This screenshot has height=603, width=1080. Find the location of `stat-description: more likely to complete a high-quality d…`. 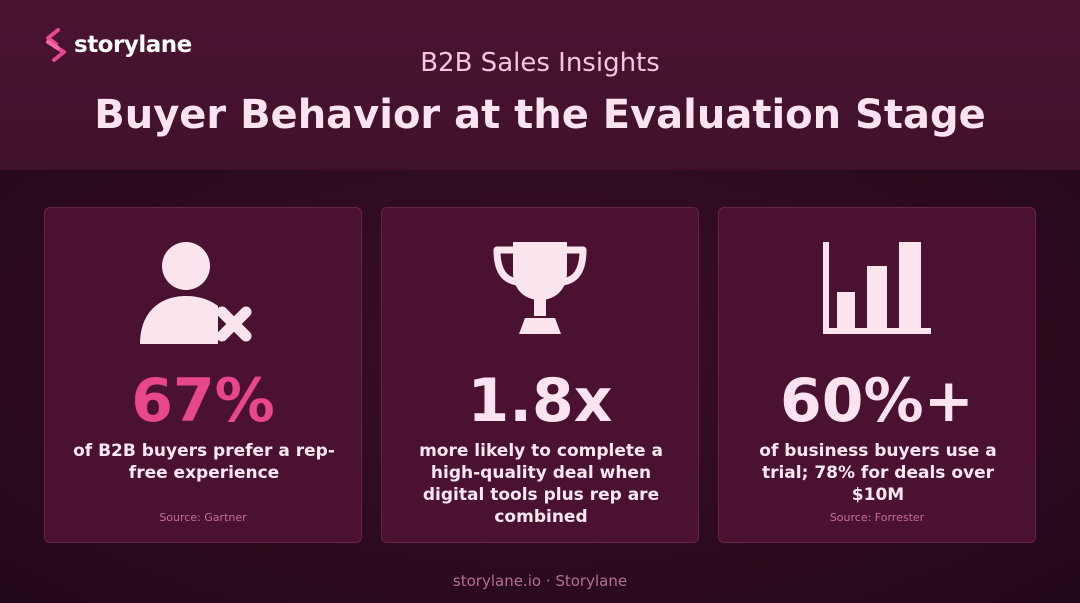

stat-description: more likely to complete a high-quality d… is located at coordinates (541, 484).